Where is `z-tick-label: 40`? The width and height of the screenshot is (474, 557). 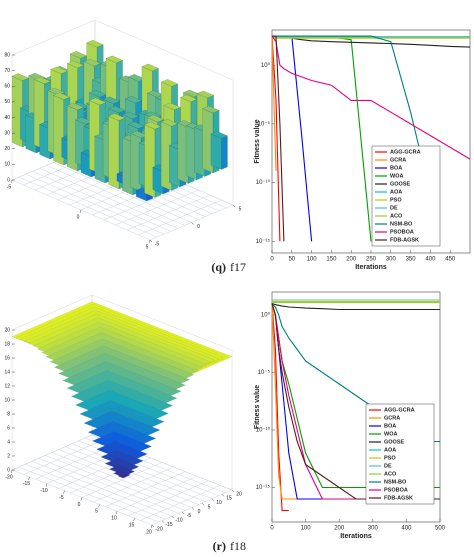 z-tick-label: 40 is located at coordinates (7, 118).